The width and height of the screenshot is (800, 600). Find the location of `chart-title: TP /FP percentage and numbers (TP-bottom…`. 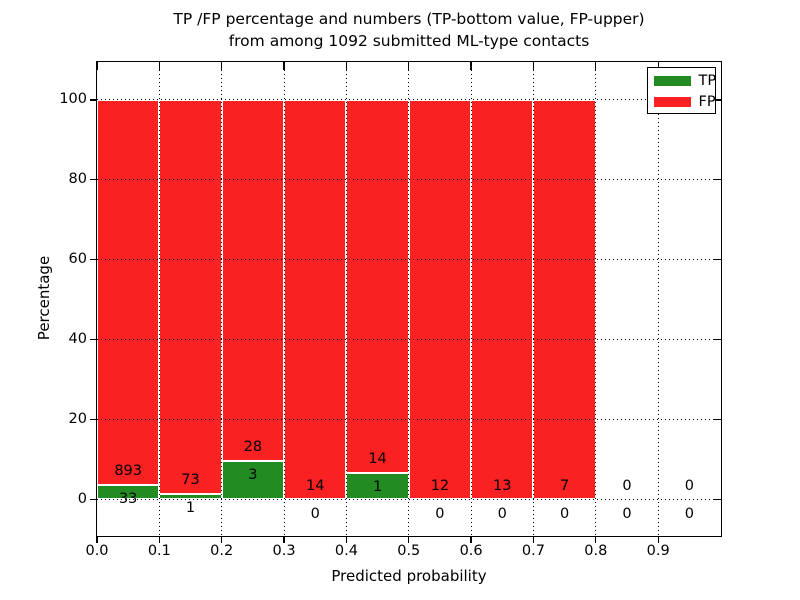

chart-title: TP /FP percentage and numbers (TP-bottom… is located at coordinates (408, 30).